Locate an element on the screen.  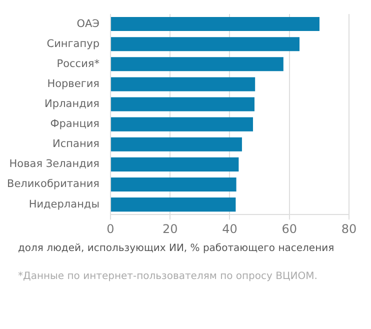
x-tick-label: 80 is located at coordinates (349, 229).